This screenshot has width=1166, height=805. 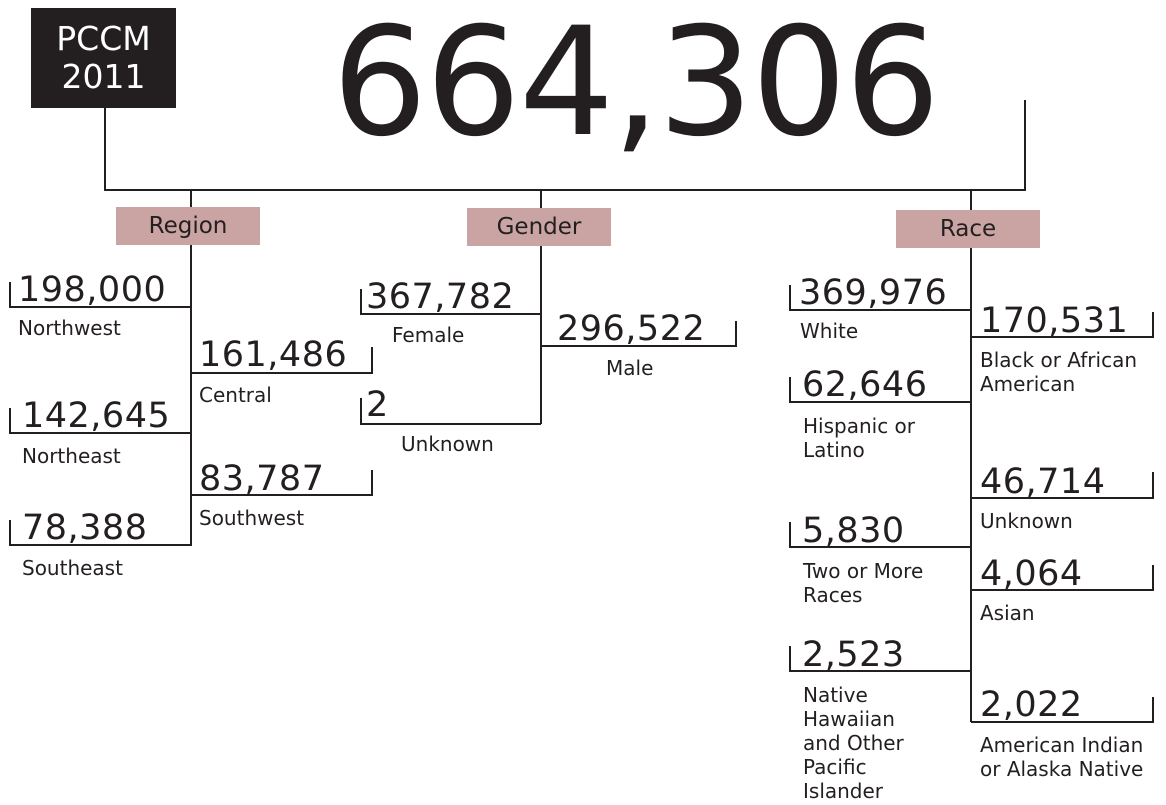 What do you see at coordinates (282, 360) in the screenshot?
I see `central-bracket` at bounding box center [282, 360].